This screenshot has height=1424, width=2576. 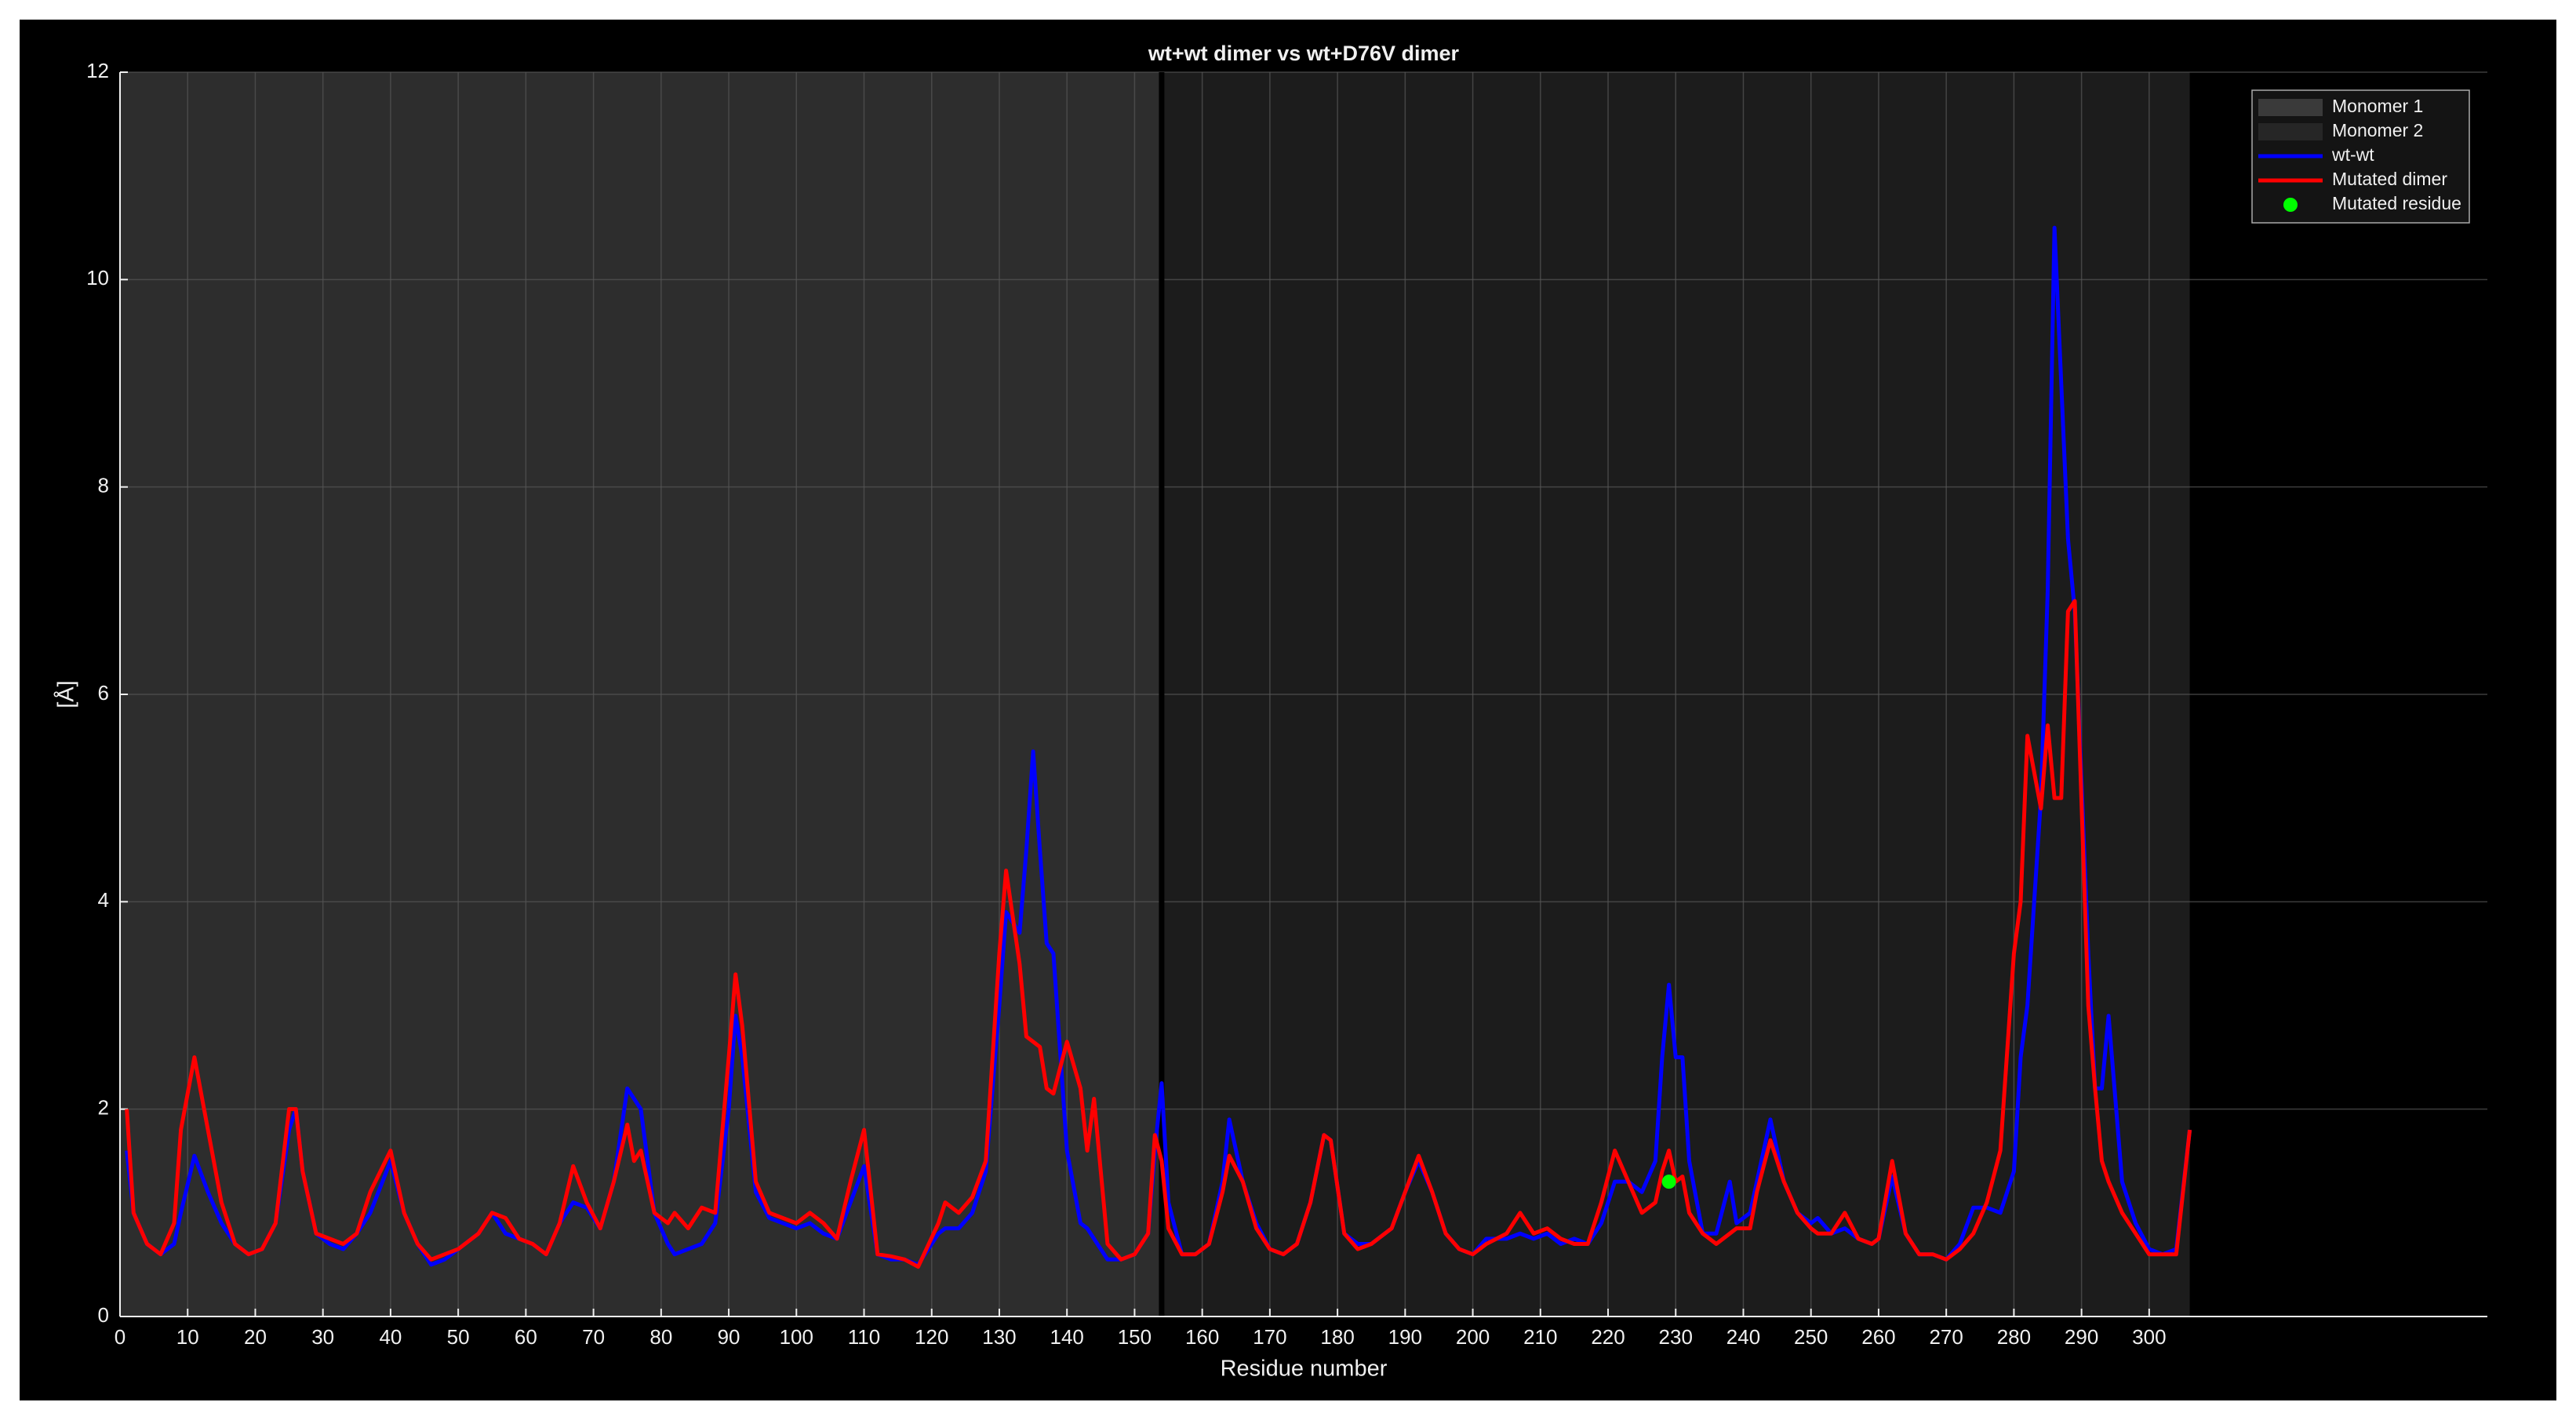 I want to click on legend-label: Mutated residue, so click(x=2396, y=203).